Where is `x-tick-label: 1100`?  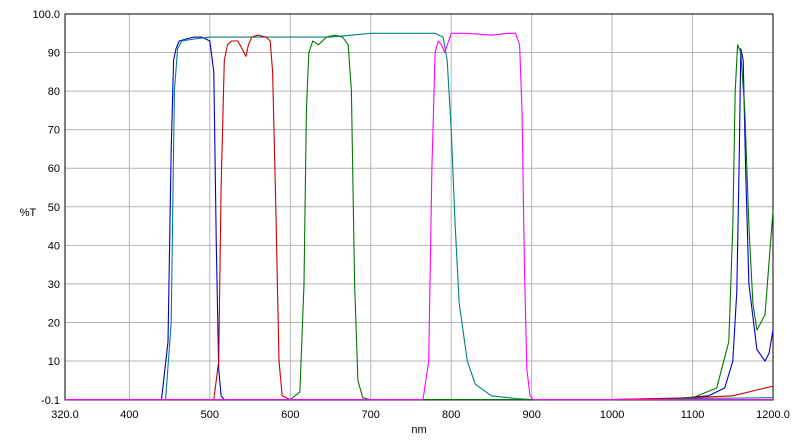 x-tick-label: 1100 is located at coordinates (693, 415).